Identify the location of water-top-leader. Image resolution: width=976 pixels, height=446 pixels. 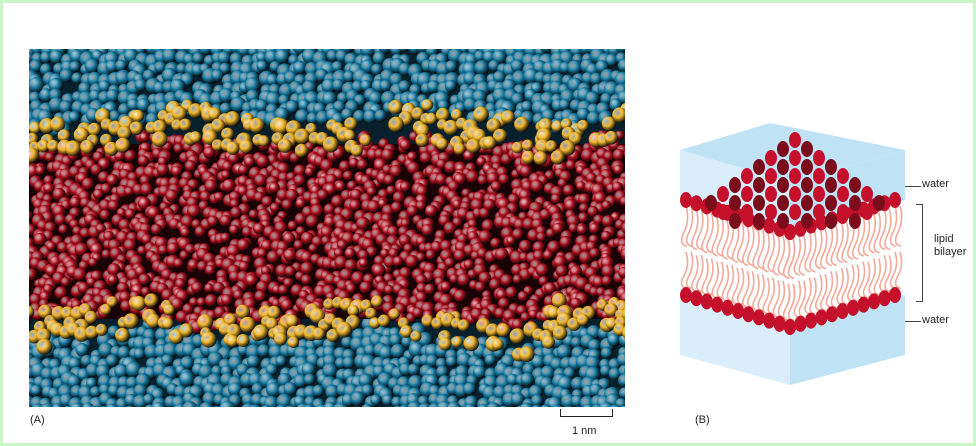
(913, 186).